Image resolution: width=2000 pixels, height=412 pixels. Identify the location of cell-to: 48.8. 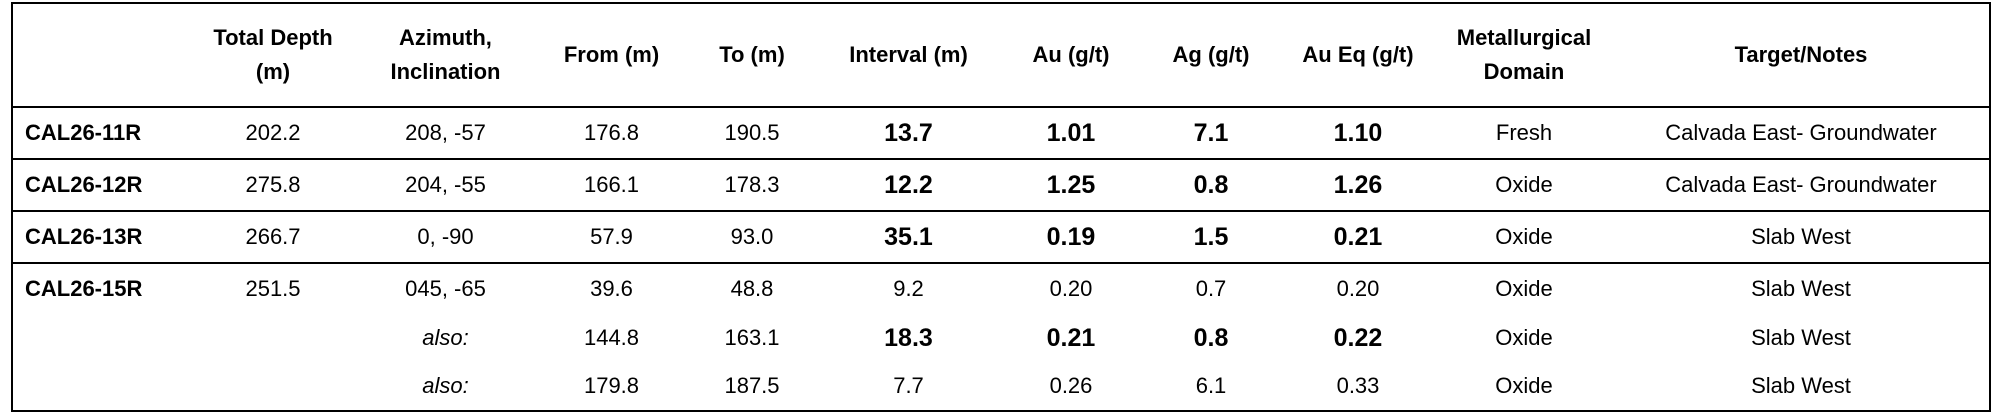
(752, 288).